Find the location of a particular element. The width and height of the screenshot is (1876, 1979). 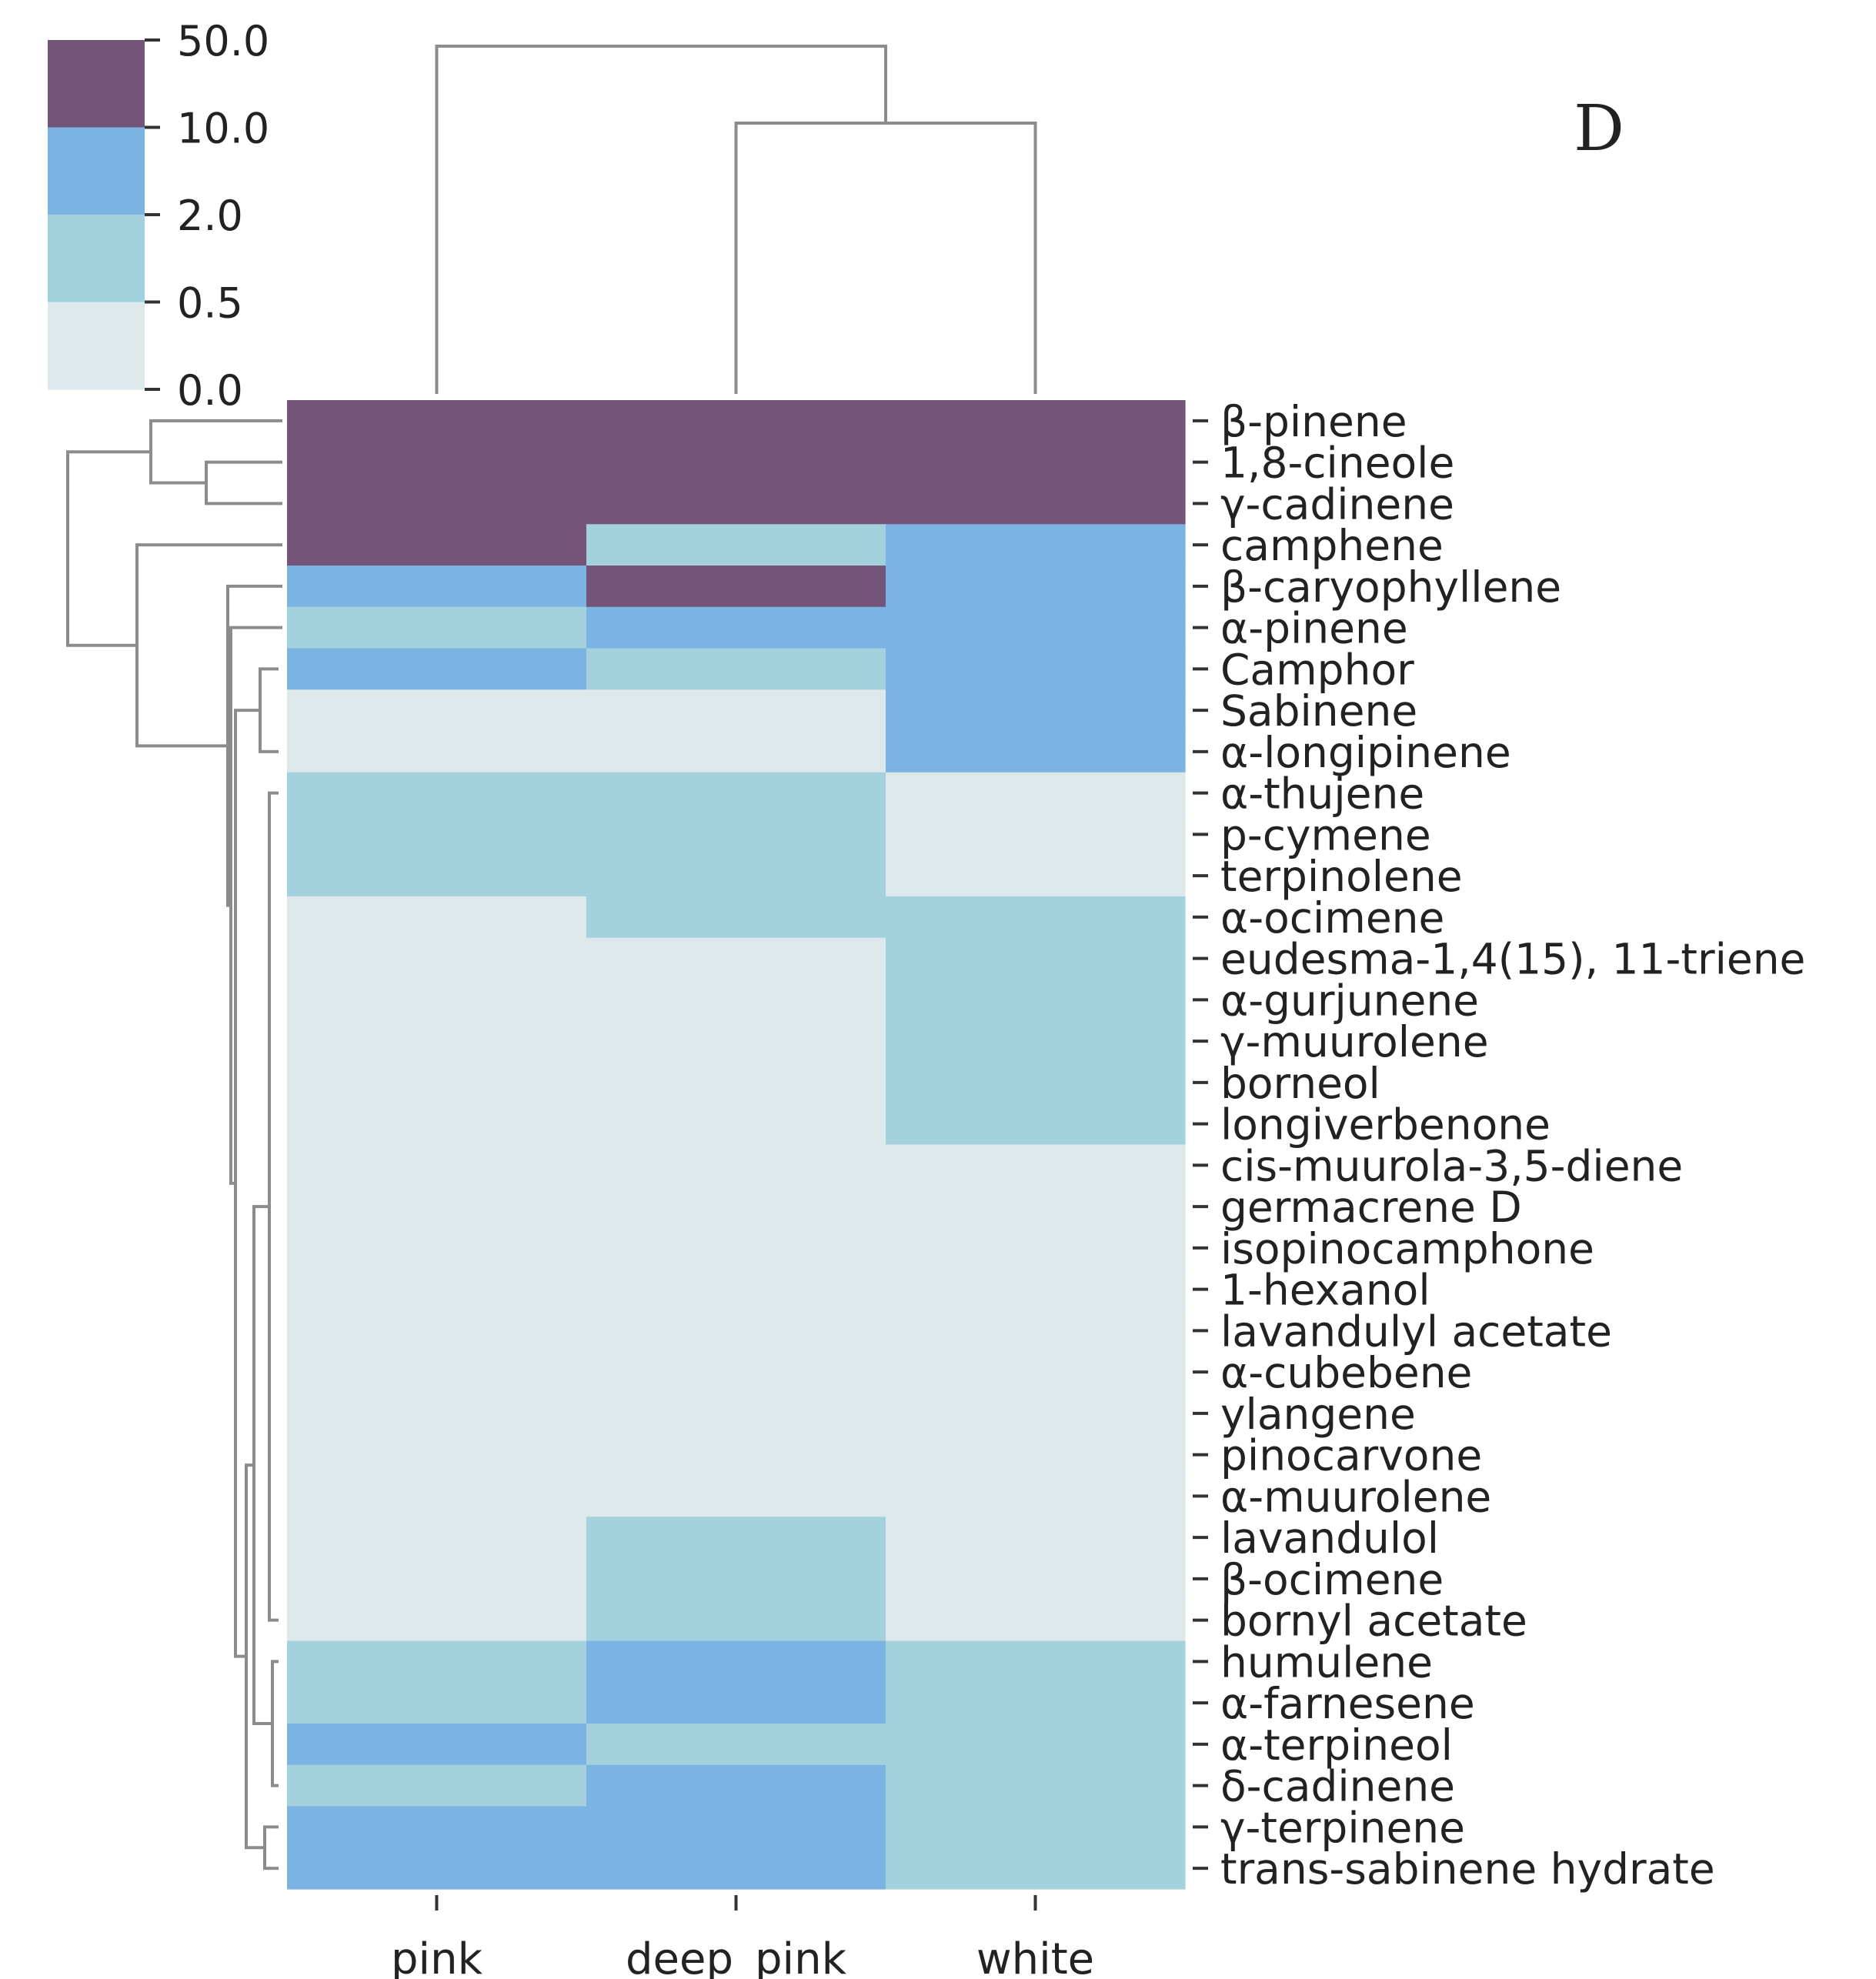

row-tick-label: β-caryophyllene is located at coordinates (1390, 587).